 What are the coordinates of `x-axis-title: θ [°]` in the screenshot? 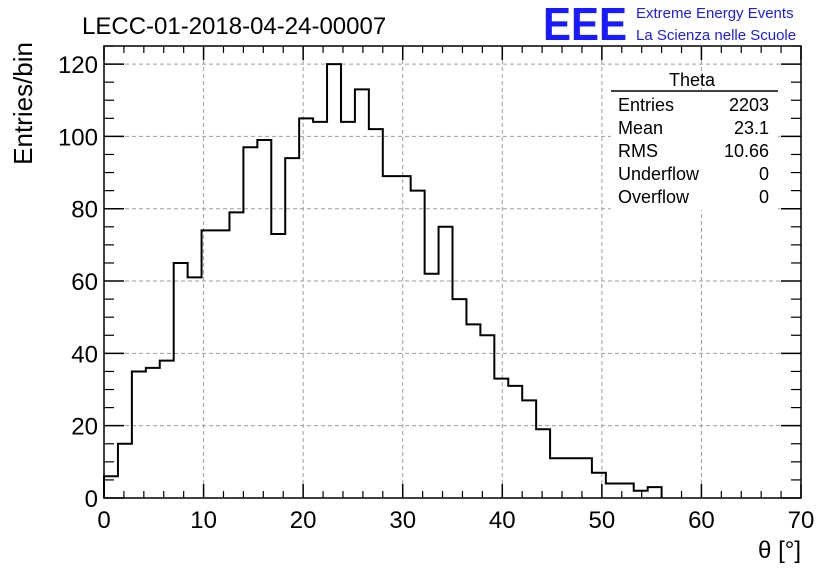 It's located at (779, 550).